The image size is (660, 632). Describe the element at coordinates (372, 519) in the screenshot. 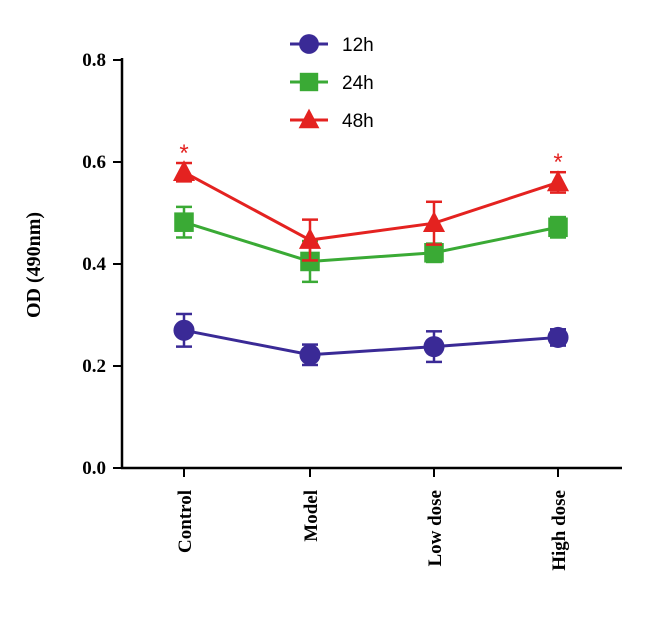

I see `x-ticks: Control Model Low dose High dose` at that location.